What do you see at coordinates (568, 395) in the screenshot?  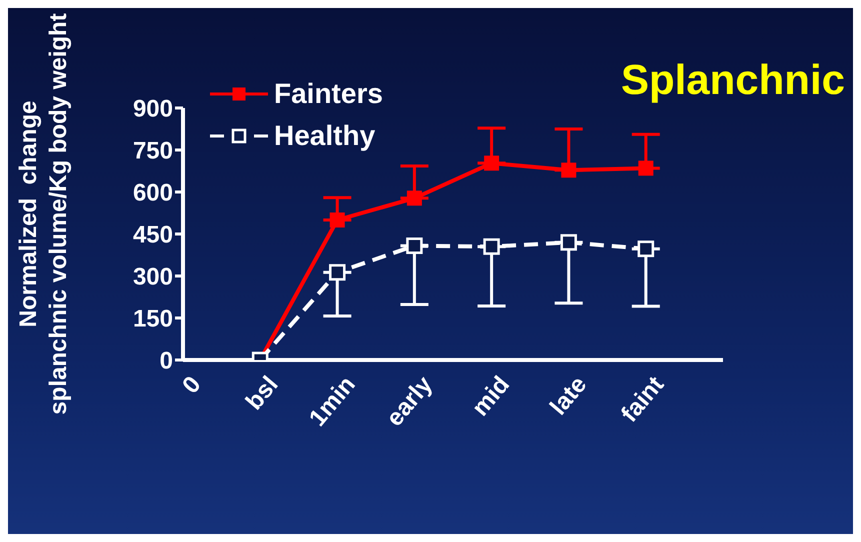 I see `x-tick-label: late` at bounding box center [568, 395].